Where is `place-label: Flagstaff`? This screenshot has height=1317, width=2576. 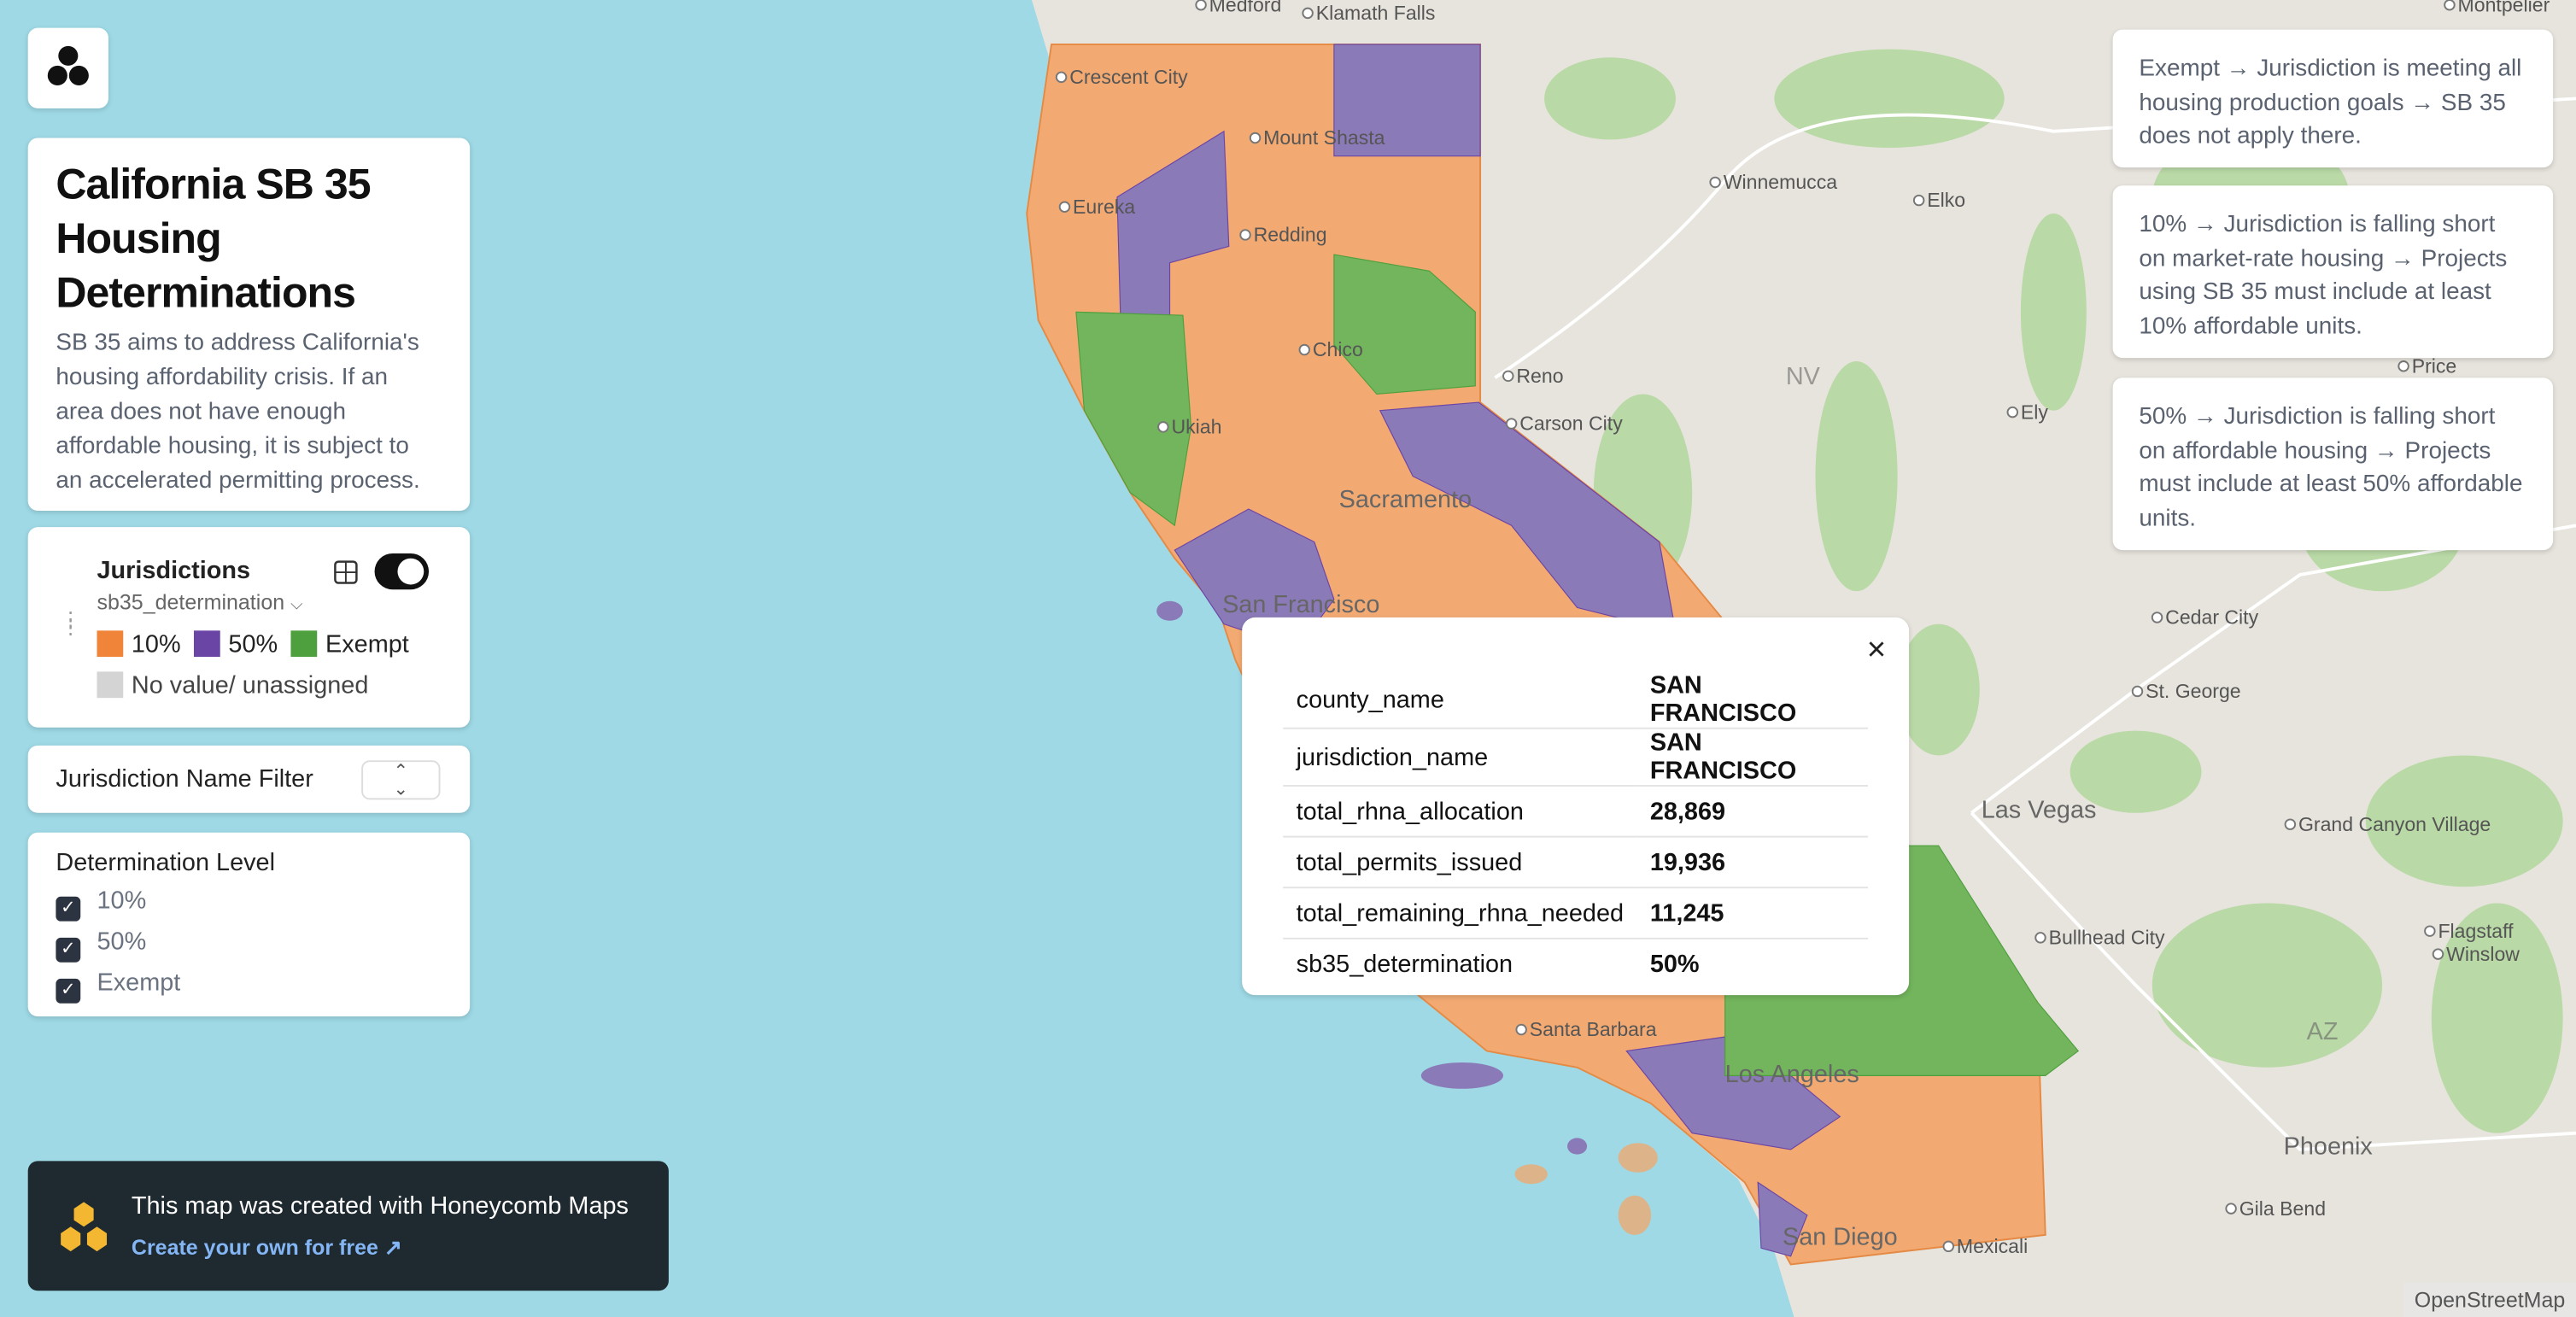
place-label: Flagstaff is located at coordinates (2476, 931).